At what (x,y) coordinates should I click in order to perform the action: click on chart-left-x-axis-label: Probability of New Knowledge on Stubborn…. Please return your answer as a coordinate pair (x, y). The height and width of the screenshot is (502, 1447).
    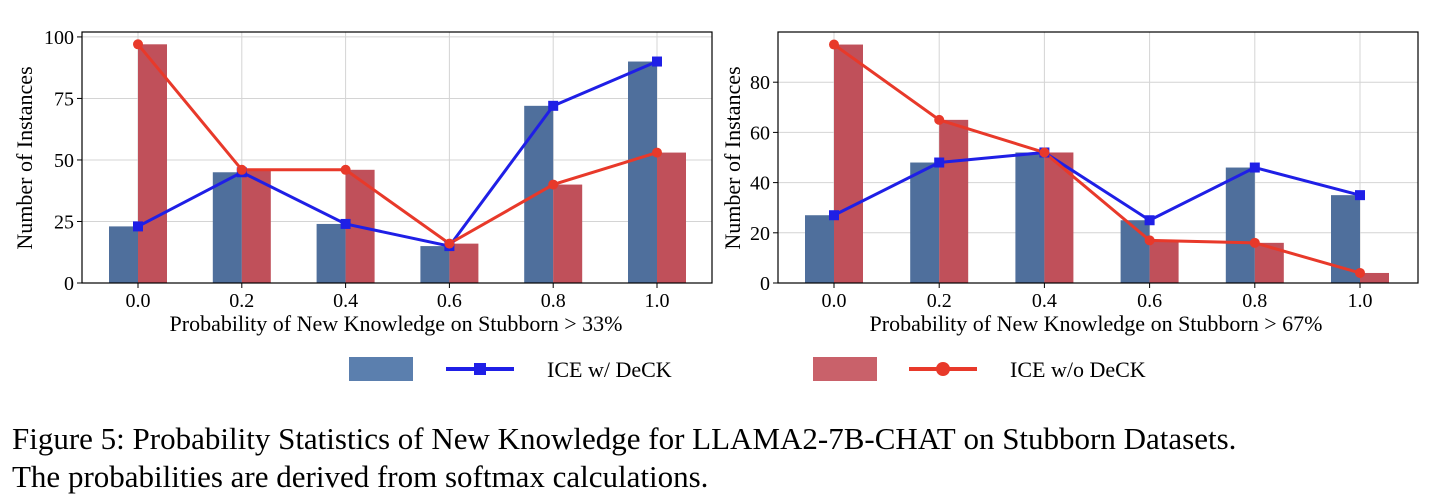
    Looking at the image, I should click on (396, 323).